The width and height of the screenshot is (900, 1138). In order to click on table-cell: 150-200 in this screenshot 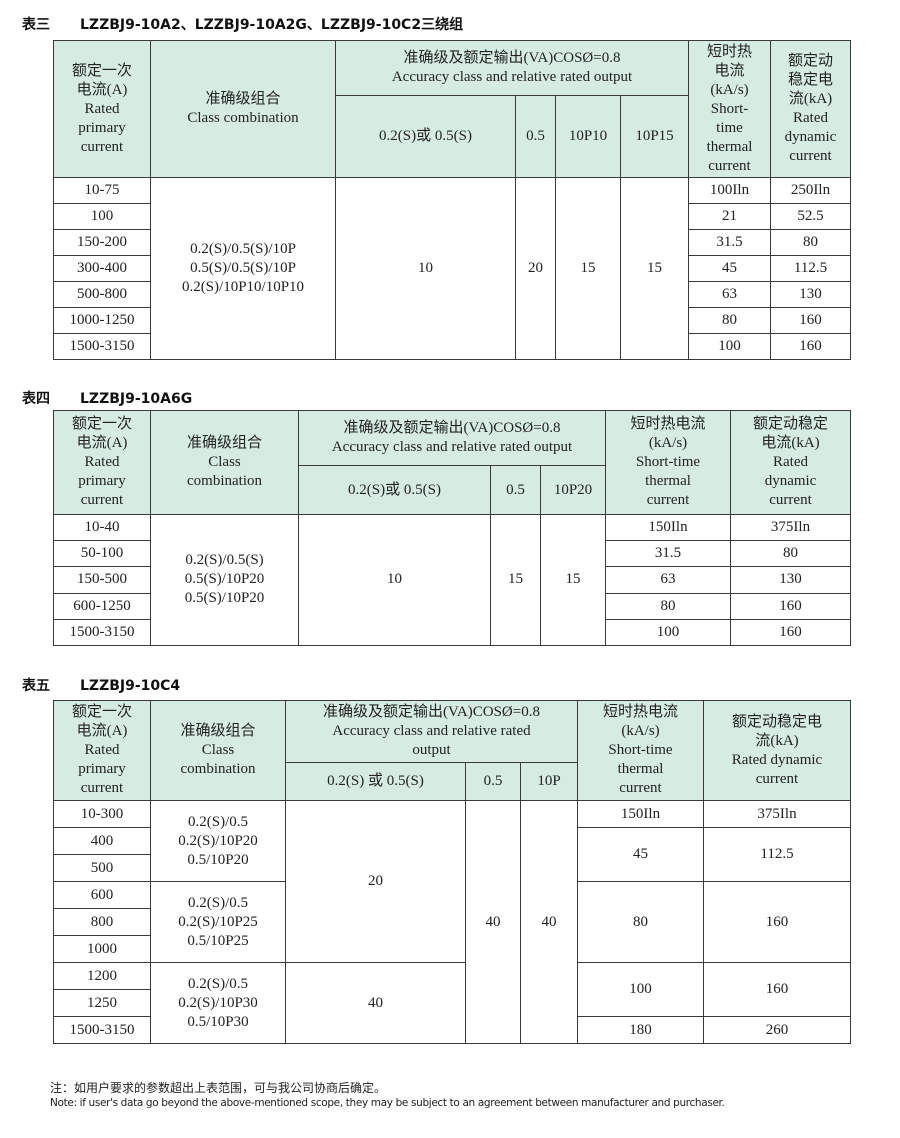, I will do `click(102, 242)`.